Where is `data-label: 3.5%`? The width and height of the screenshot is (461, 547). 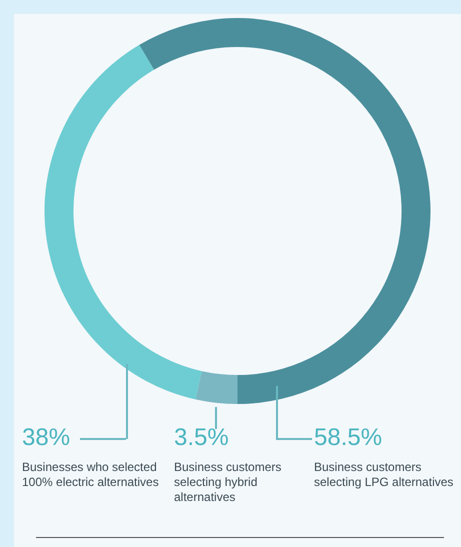 data-label: 3.5% is located at coordinates (202, 438).